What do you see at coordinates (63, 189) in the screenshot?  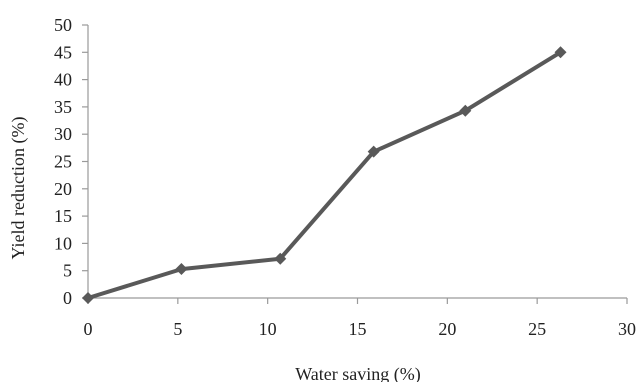 I see `y-tick-label: 20` at bounding box center [63, 189].